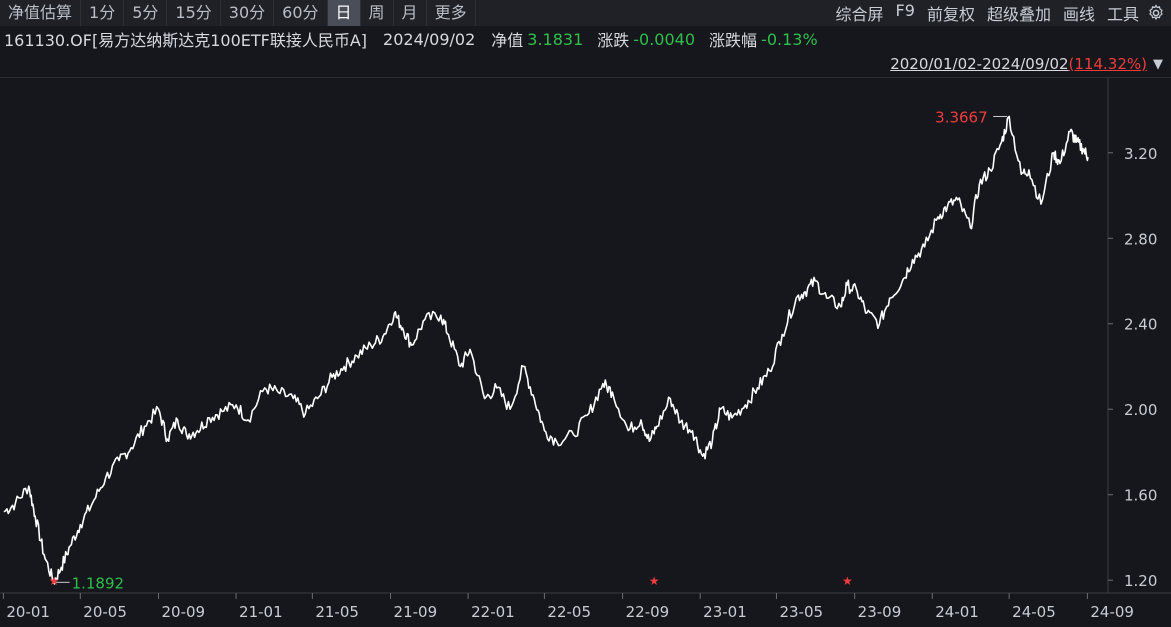 Image resolution: width=1171 pixels, height=627 pixels. I want to click on range-pct: 114.32%, so click(1108, 64).